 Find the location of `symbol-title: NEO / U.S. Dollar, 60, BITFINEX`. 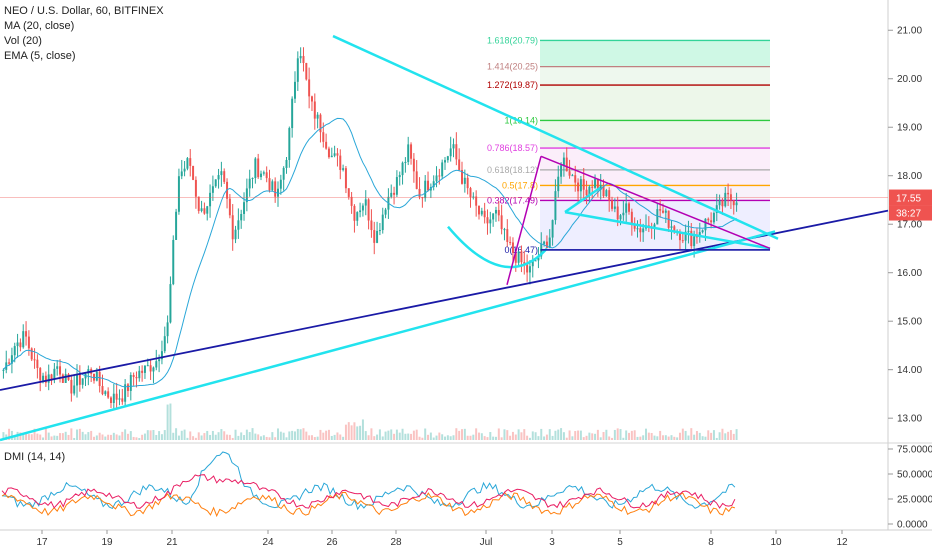

symbol-title: NEO / U.S. Dollar, 60, BITFINEX is located at coordinates (84, 11).